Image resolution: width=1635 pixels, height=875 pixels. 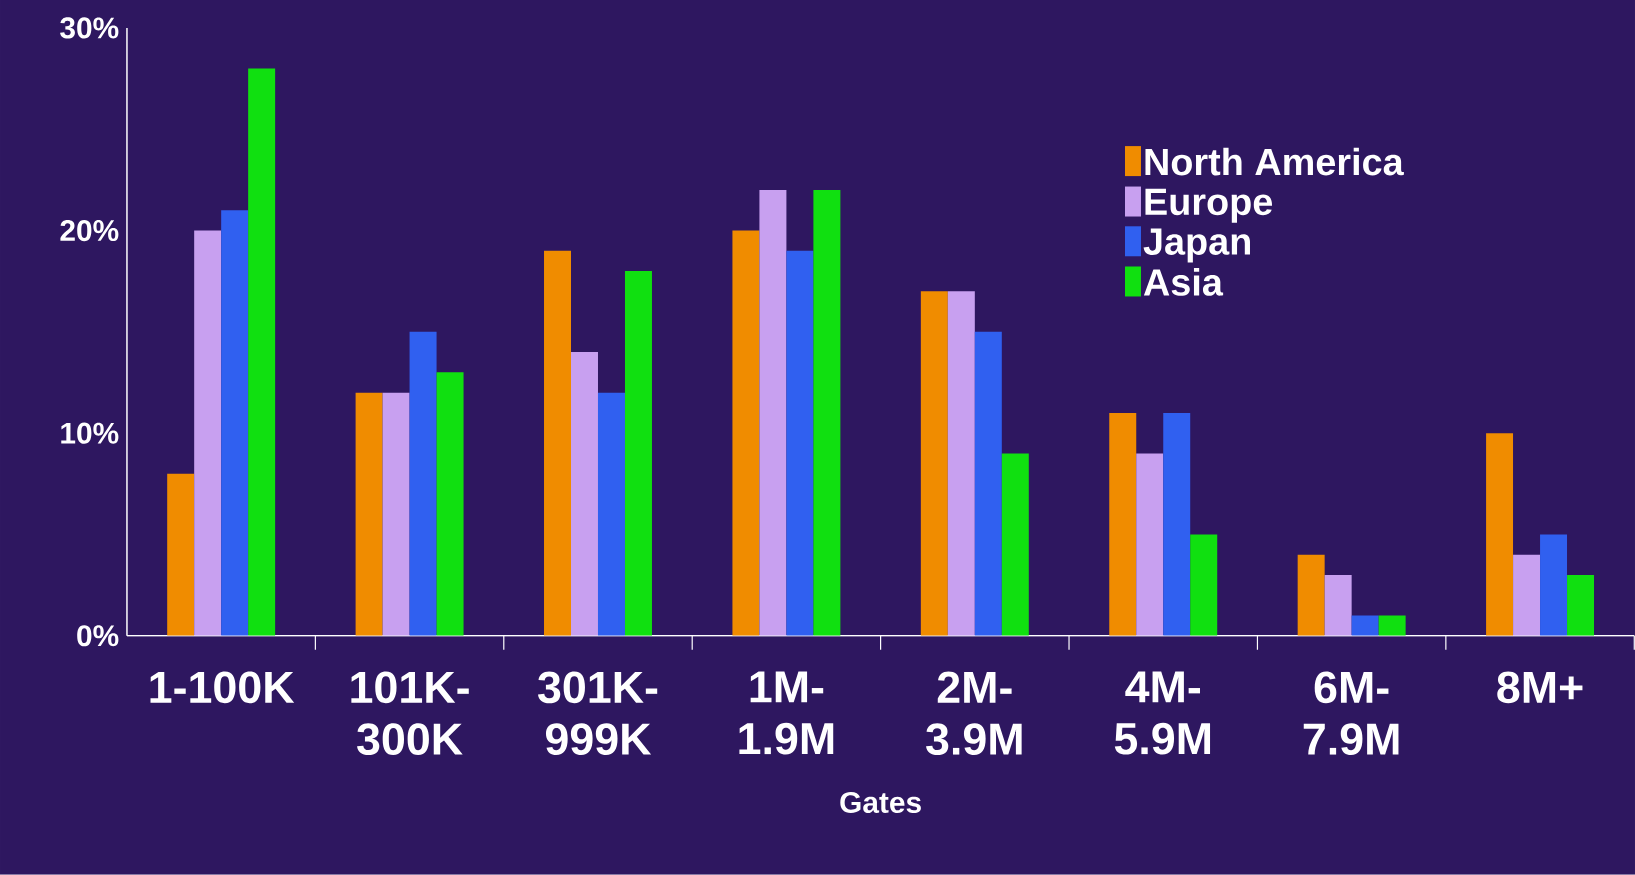 I want to click on y-tick-label: 0%, so click(x=98, y=636).